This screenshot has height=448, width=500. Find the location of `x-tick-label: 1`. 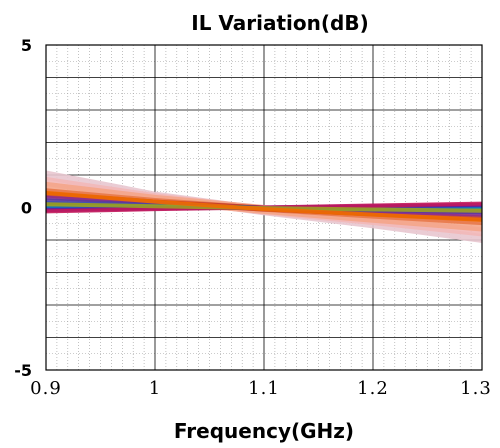

x-tick-label: 1 is located at coordinates (155, 388).